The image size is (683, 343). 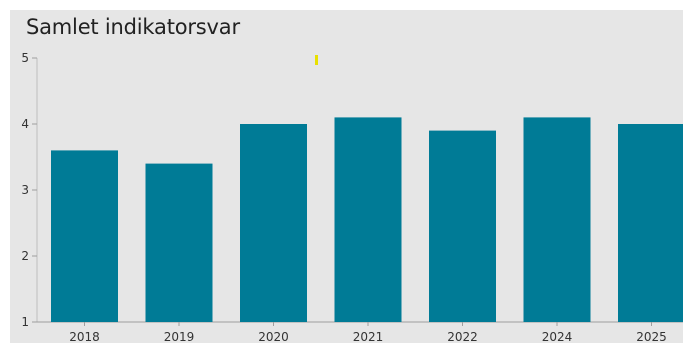 What do you see at coordinates (650, 223) in the screenshot?
I see `bar-2025` at bounding box center [650, 223].